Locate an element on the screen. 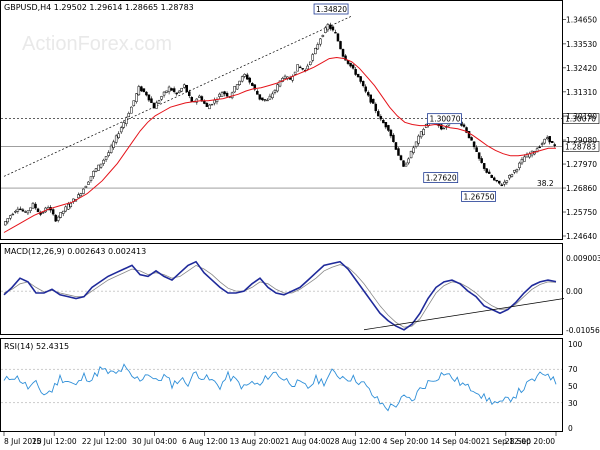 Image resolution: width=600 pixels, height=450 pixels. price-tick-label: 1.24640 is located at coordinates (581, 236).